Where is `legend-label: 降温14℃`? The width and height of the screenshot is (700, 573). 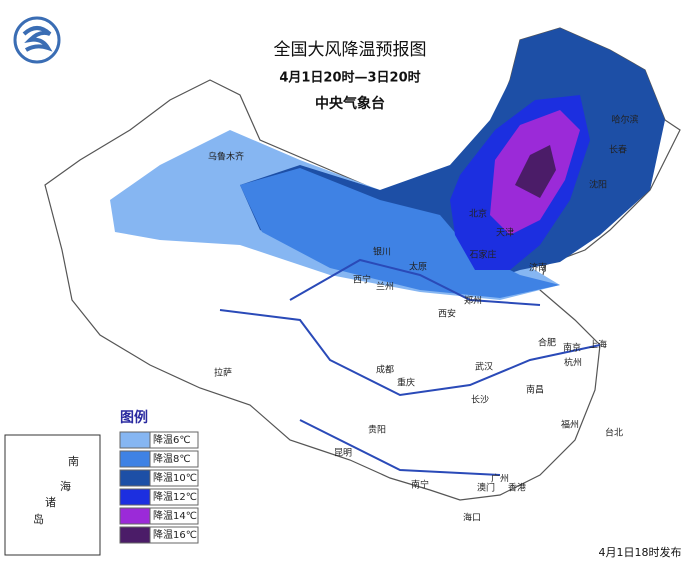 legend-label: 降温14℃ is located at coordinates (175, 515).